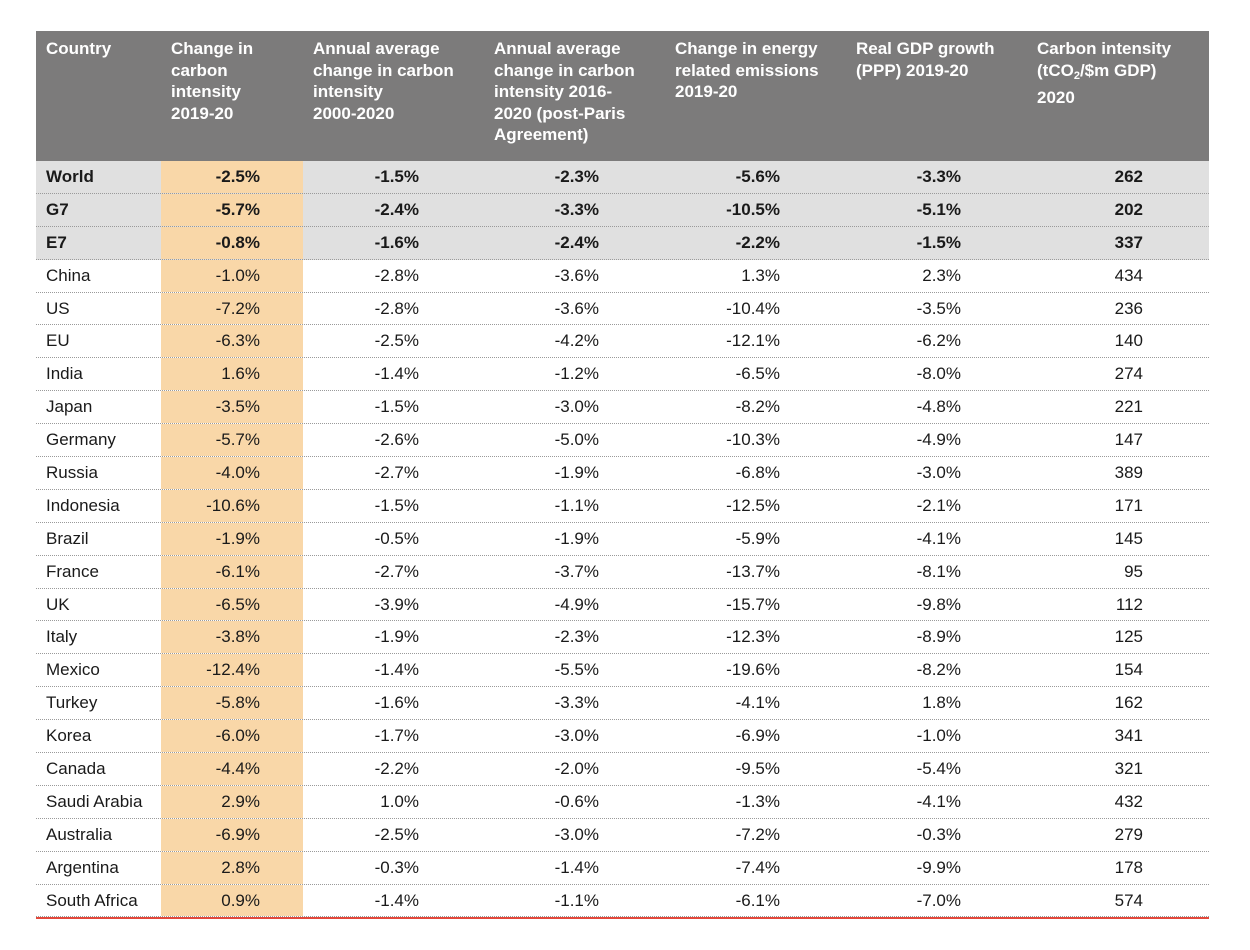 This screenshot has width=1250, height=950. I want to click on cell-annual-avg-2000-2020: -2.2%, so click(396, 768).